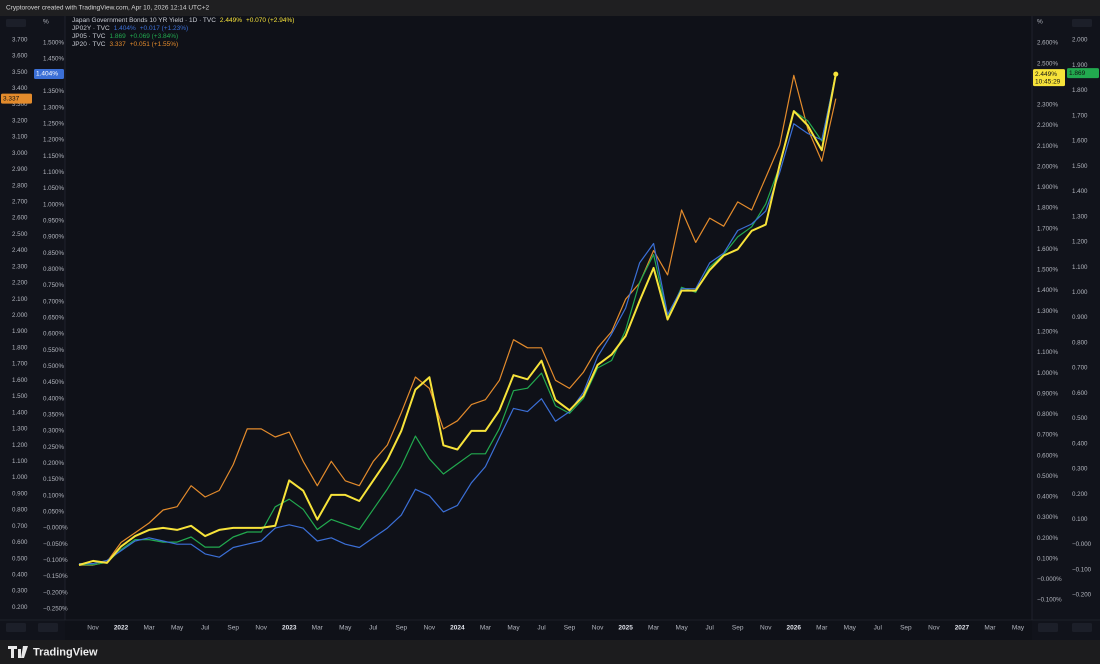 Image resolution: width=1100 pixels, height=664 pixels. Describe the element at coordinates (20, 72) in the screenshot. I see `y-tick-label: 3.500` at that location.